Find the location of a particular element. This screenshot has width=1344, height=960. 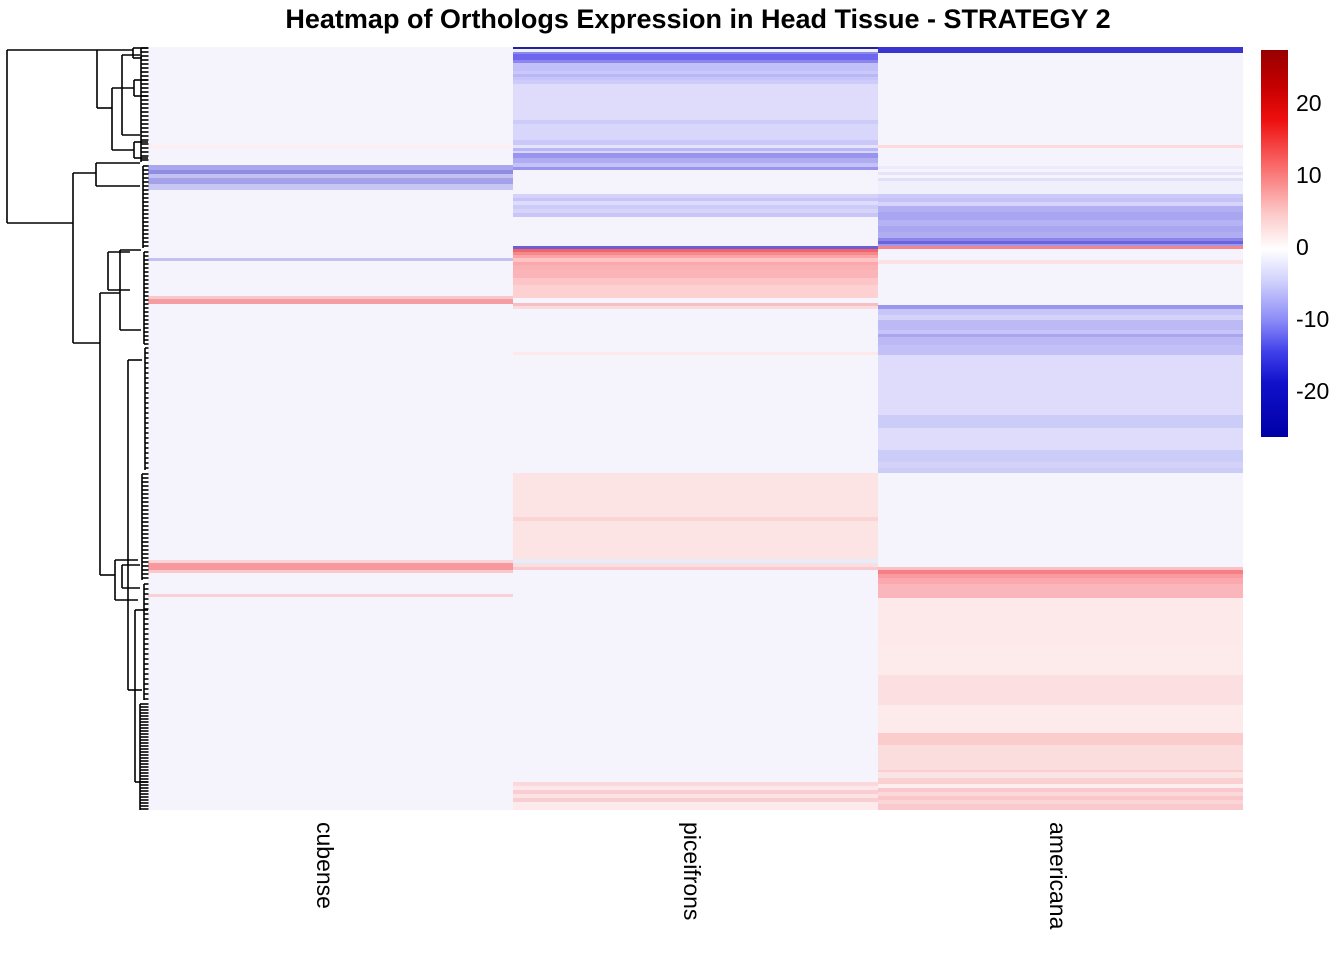

colorbar-tick-label: 0 is located at coordinates (1302, 247).